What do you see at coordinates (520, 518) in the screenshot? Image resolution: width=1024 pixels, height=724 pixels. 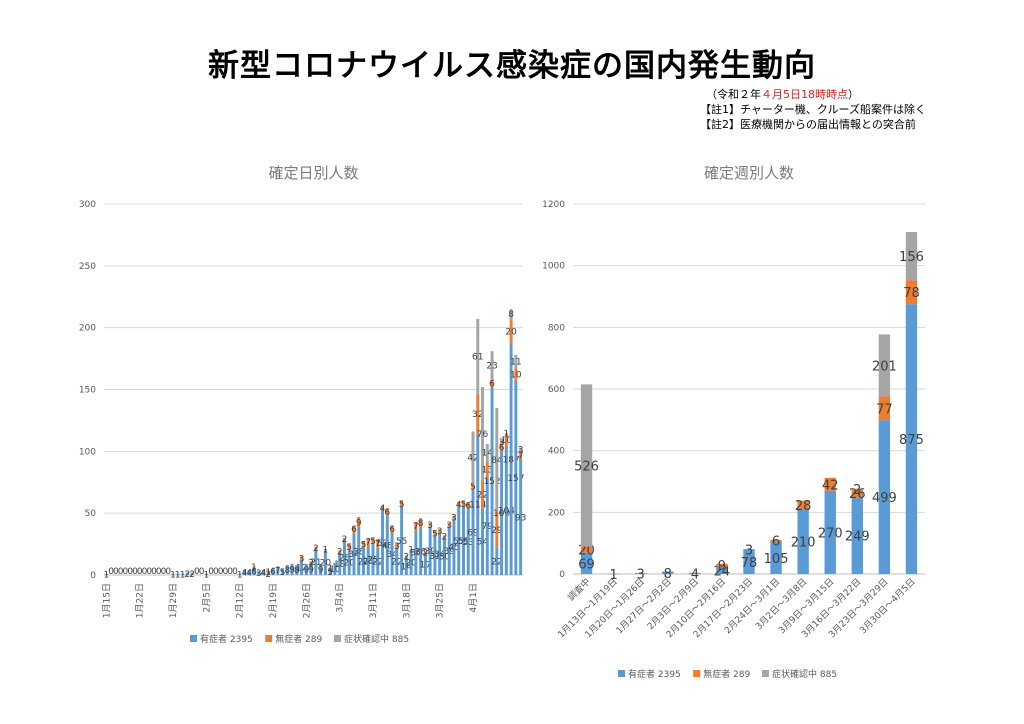 I see `data-label: 93` at bounding box center [520, 518].